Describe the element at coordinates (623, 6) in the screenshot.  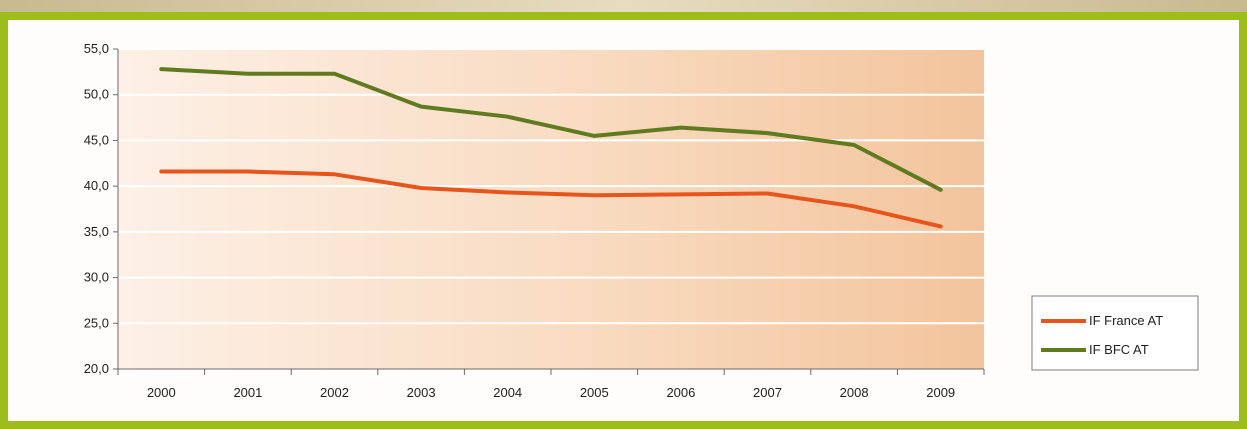
I see `top-strip` at that location.